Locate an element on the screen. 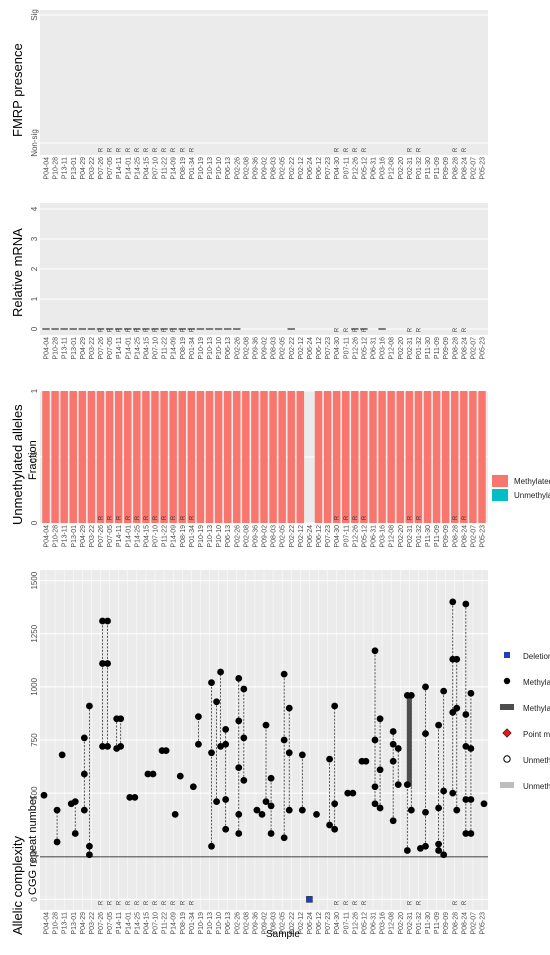  complexity-tick-label: 500 is located at coordinates (34, 793).